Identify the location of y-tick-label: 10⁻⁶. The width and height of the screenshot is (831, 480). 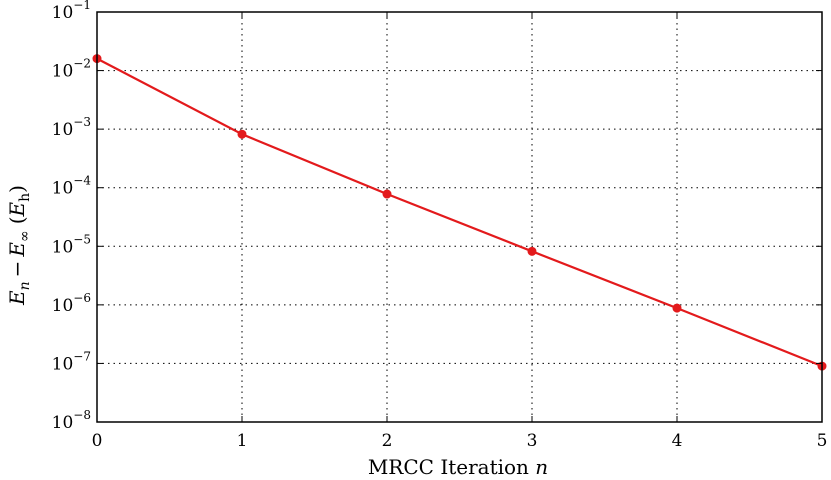
(71, 303).